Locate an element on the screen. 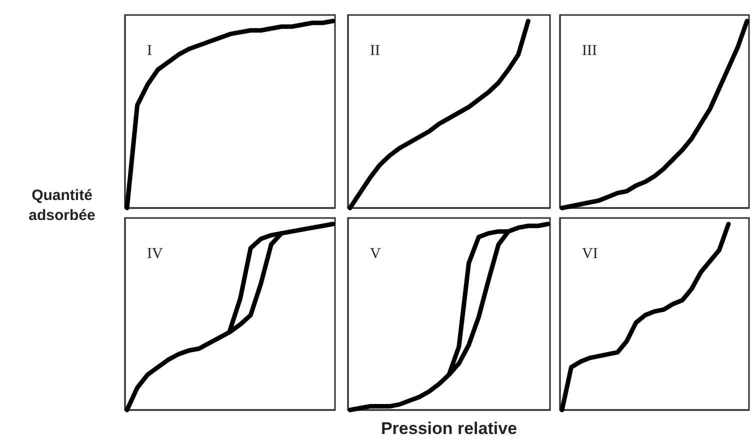  text: VI is located at coordinates (590, 254).